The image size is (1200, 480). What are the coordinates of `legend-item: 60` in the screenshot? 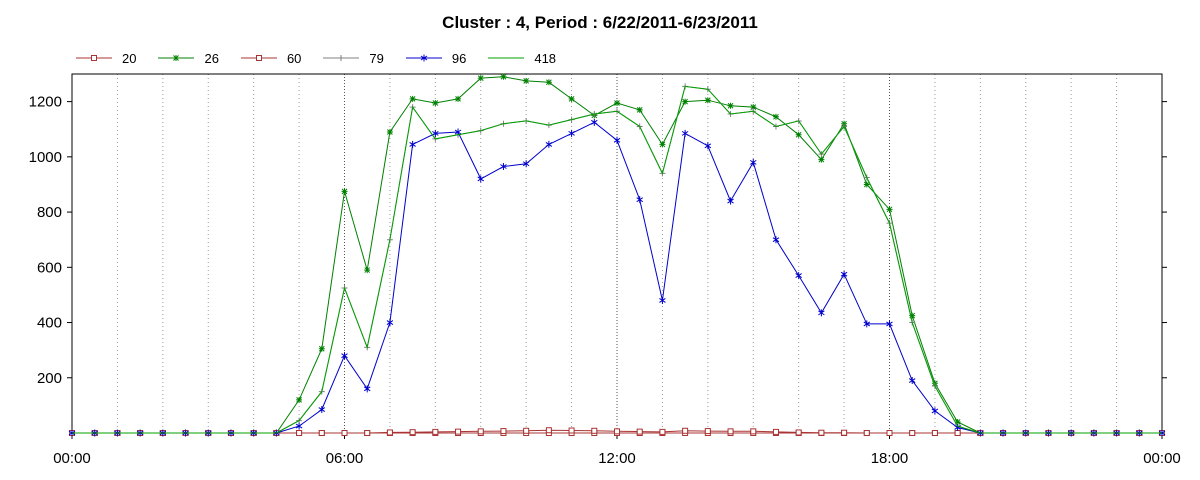 It's located at (271, 58).